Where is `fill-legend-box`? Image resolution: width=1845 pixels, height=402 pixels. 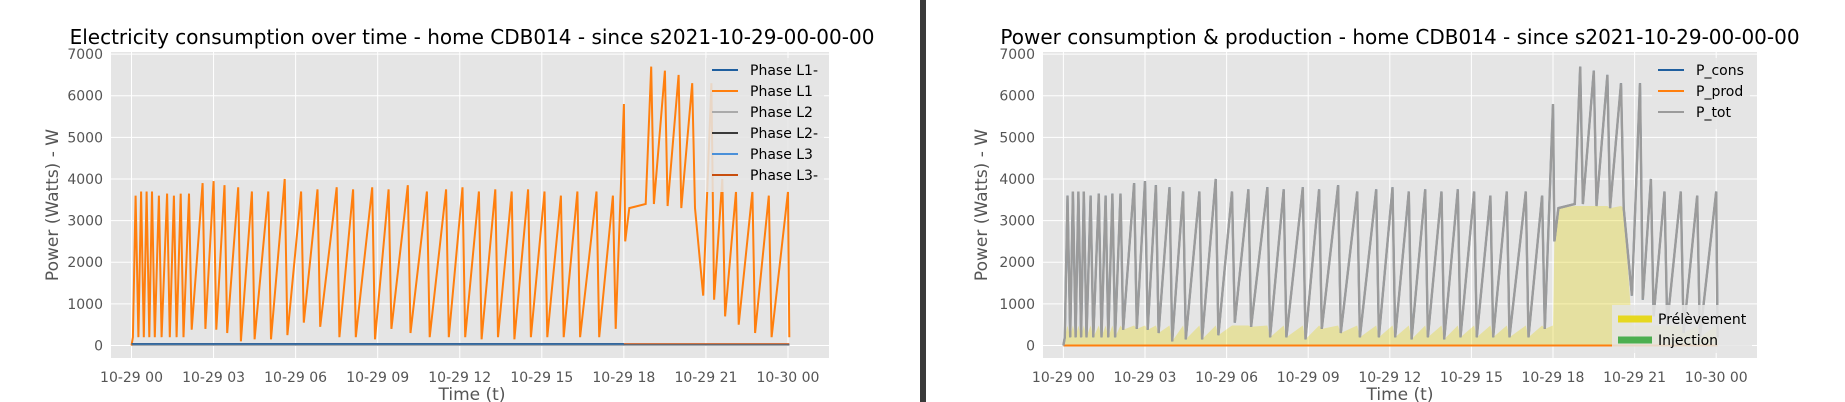 fill-legend-box is located at coordinates (1682, 329).